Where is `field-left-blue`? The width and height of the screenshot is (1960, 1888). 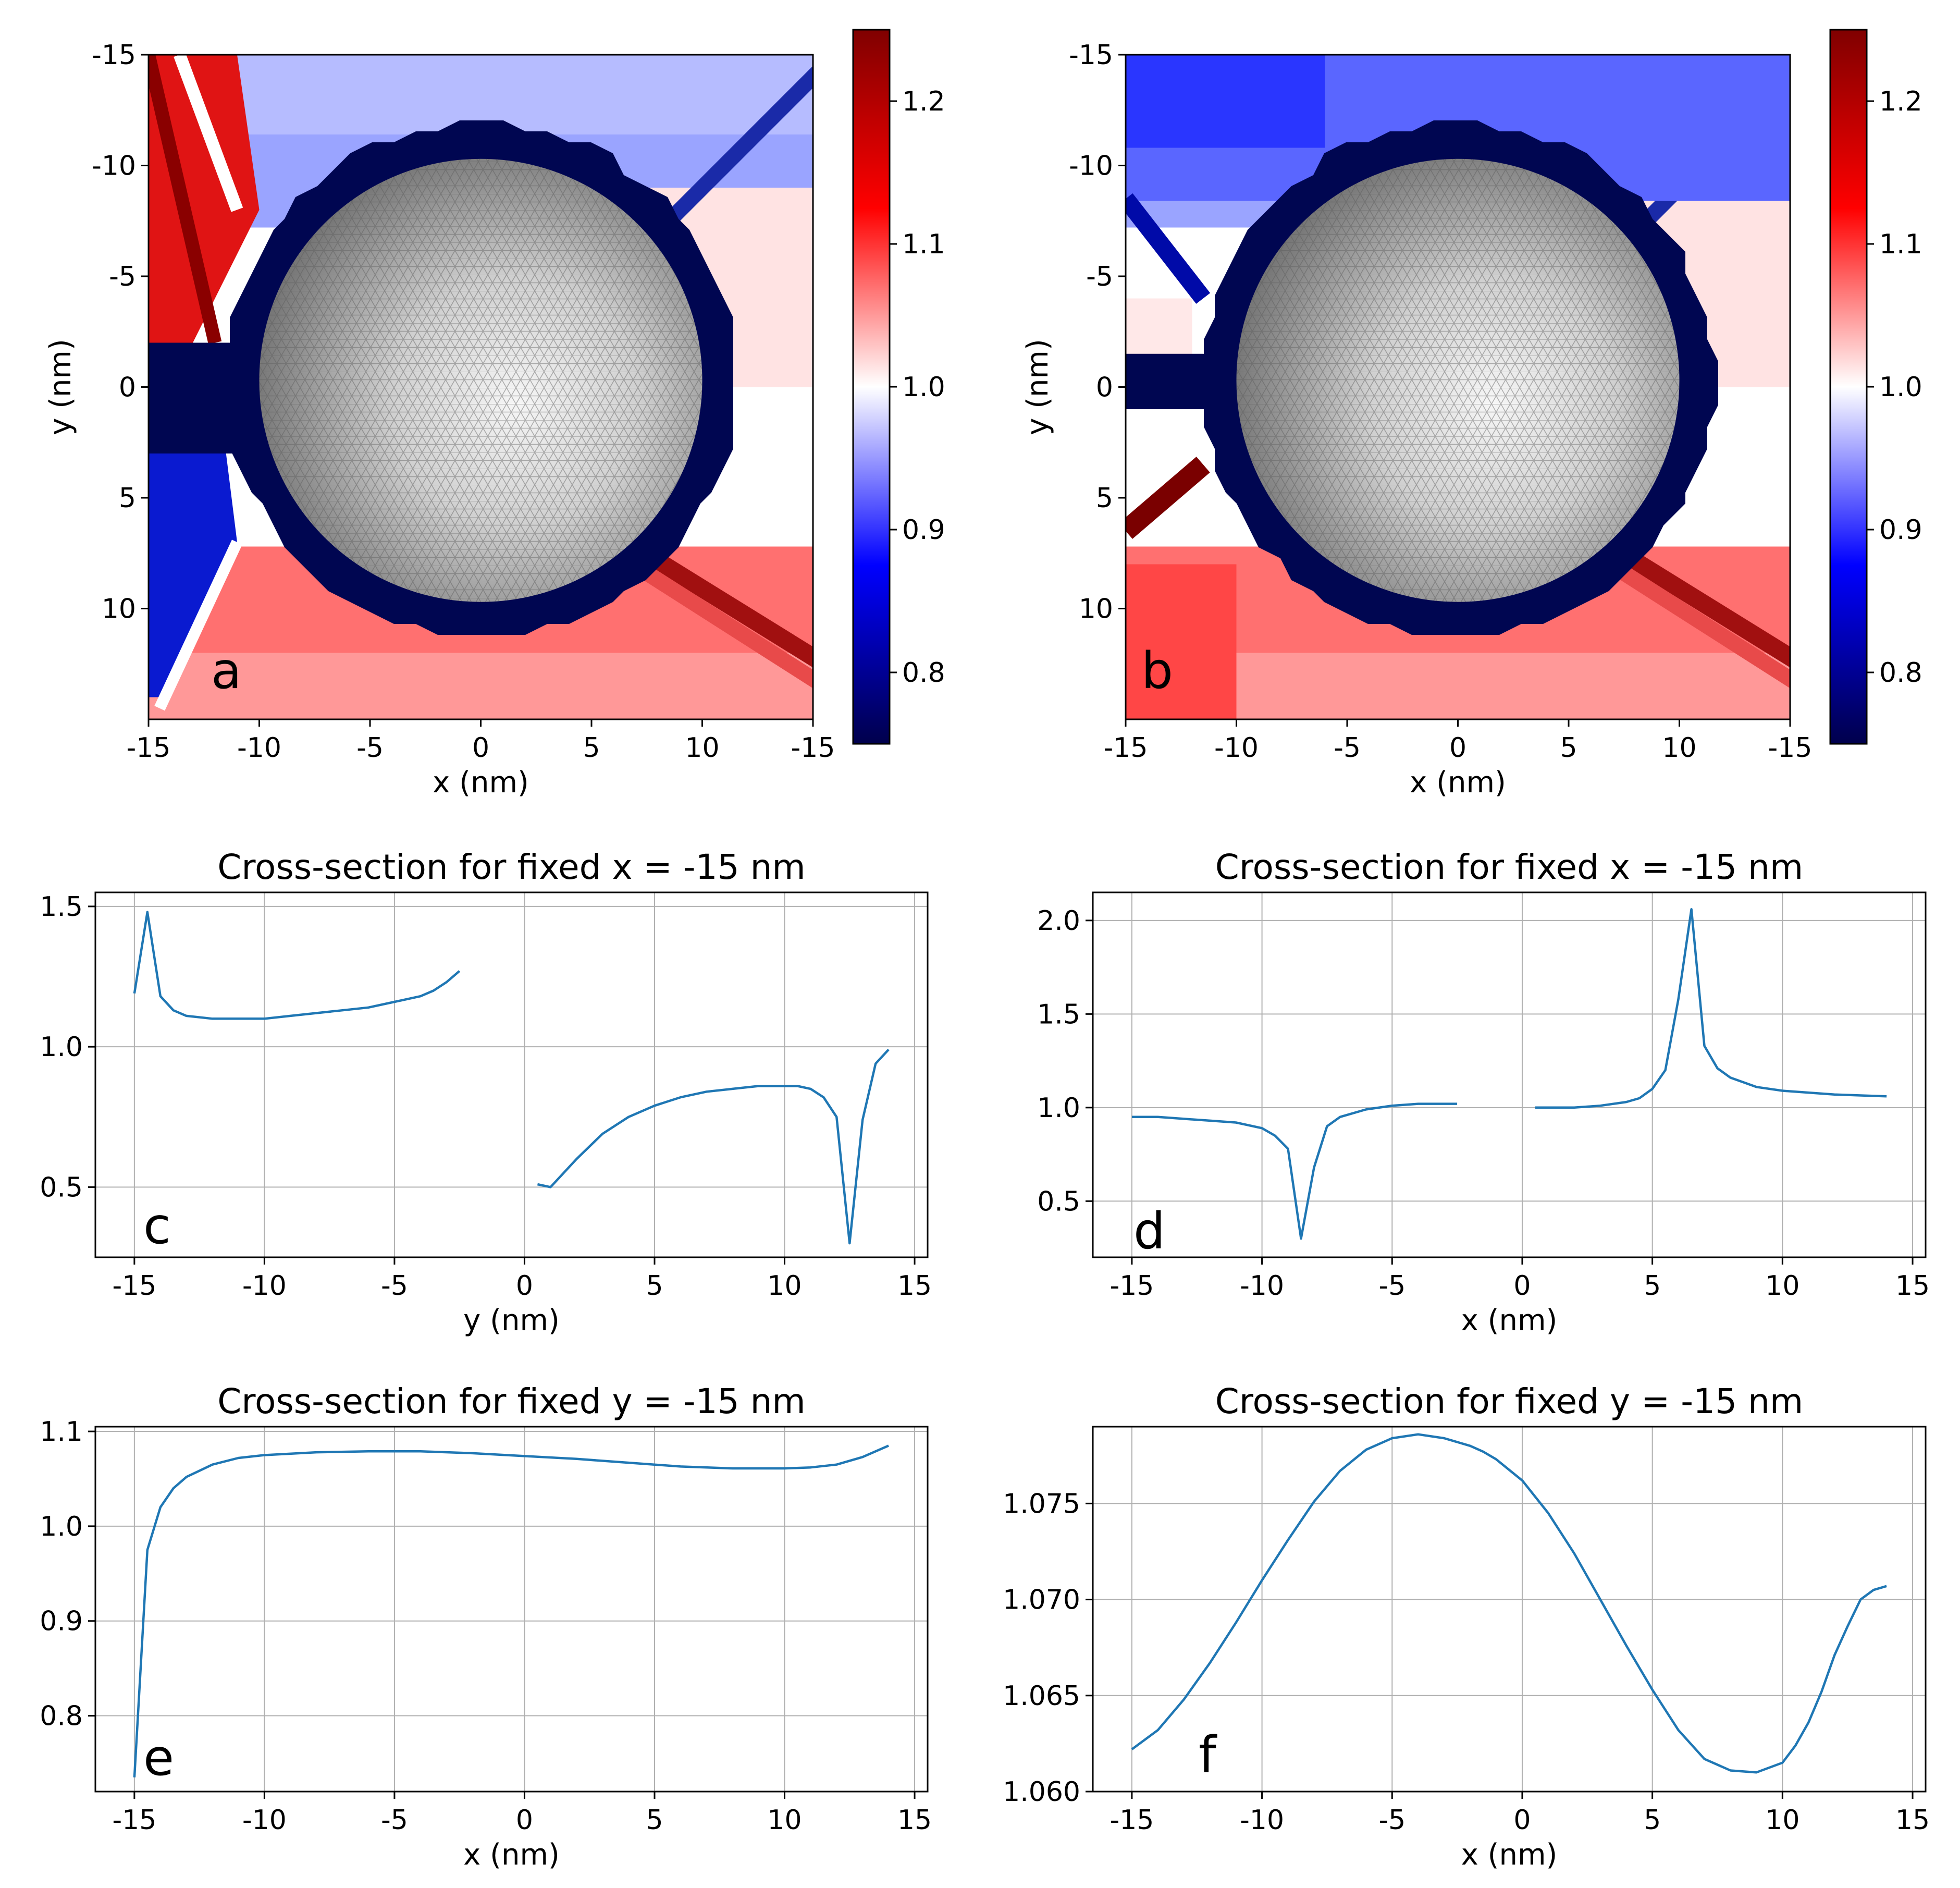 field-left-blue is located at coordinates (193, 575).